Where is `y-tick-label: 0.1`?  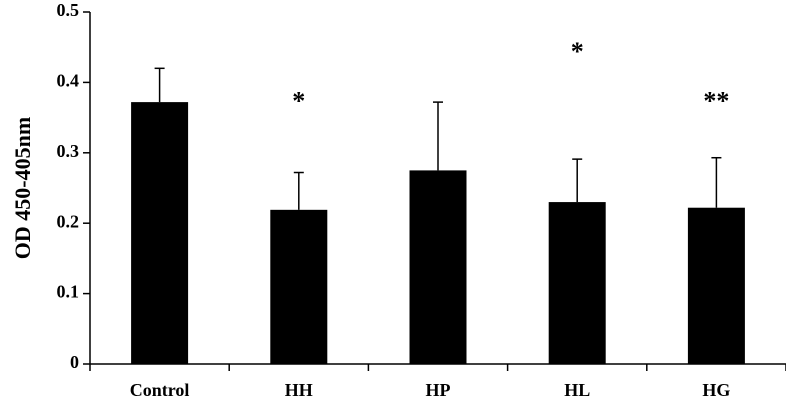
y-tick-label: 0.1 is located at coordinates (68, 292).